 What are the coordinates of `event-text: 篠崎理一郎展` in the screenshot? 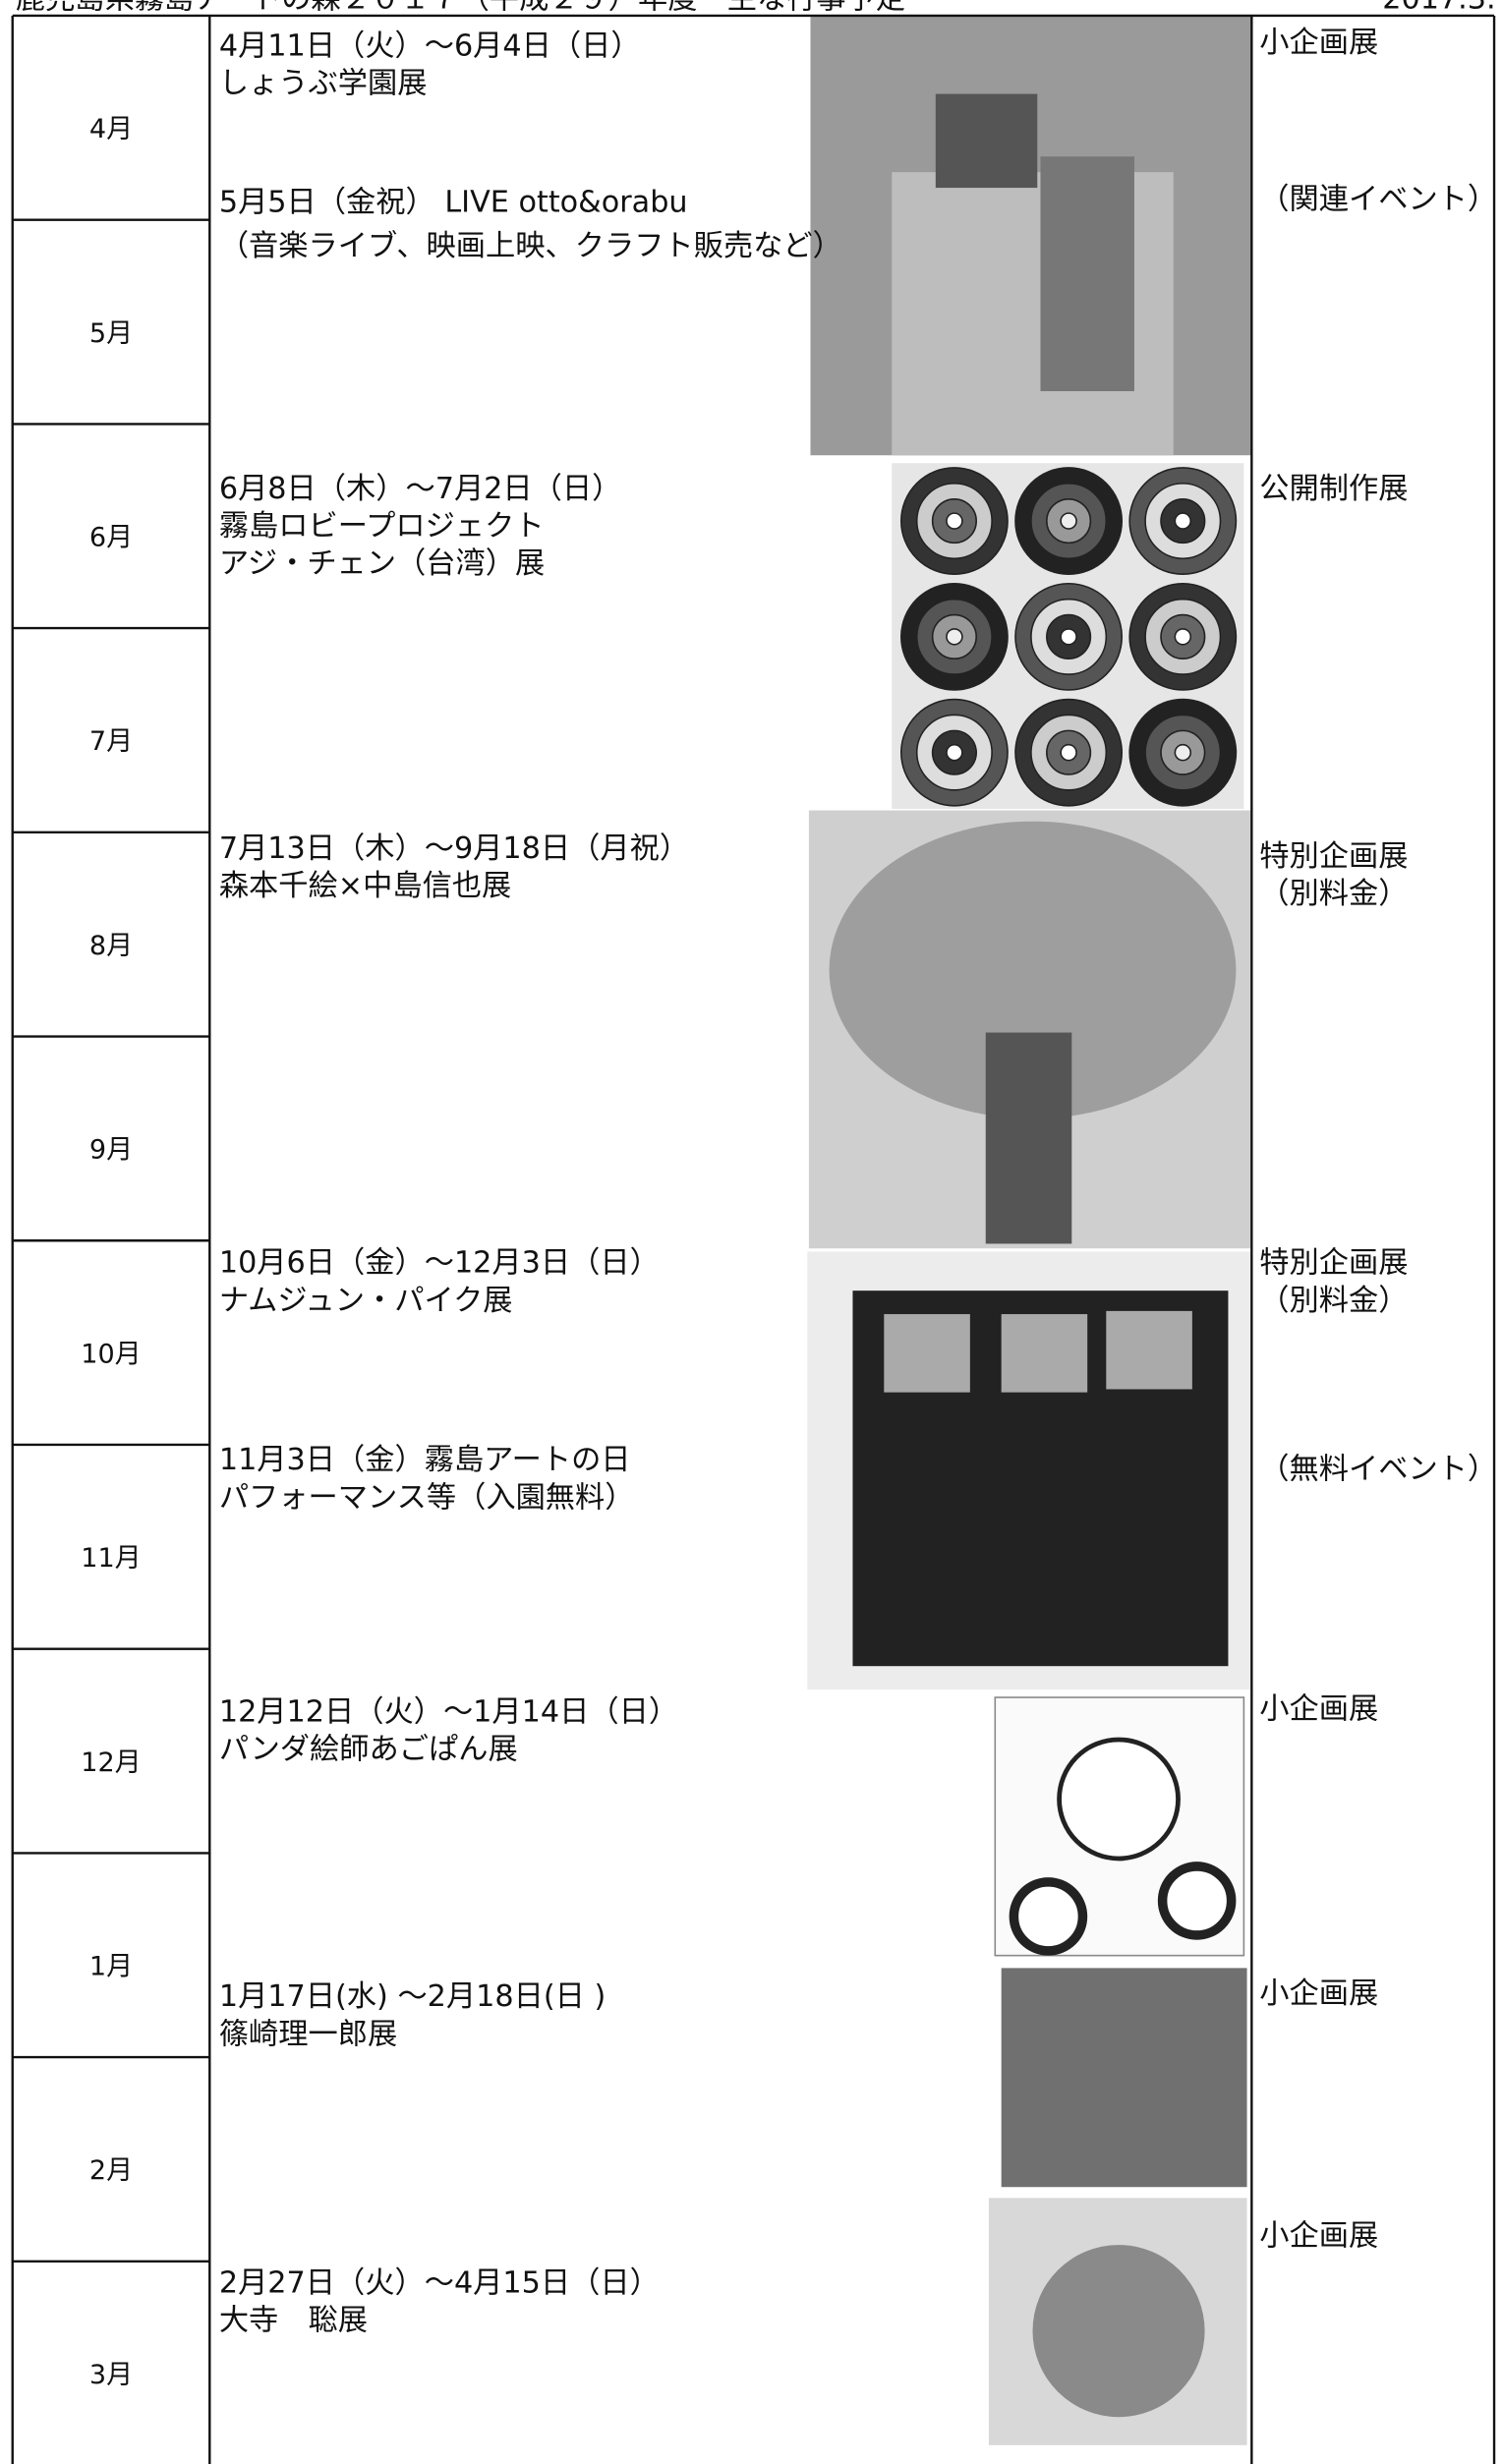 It's located at (308, 2034).